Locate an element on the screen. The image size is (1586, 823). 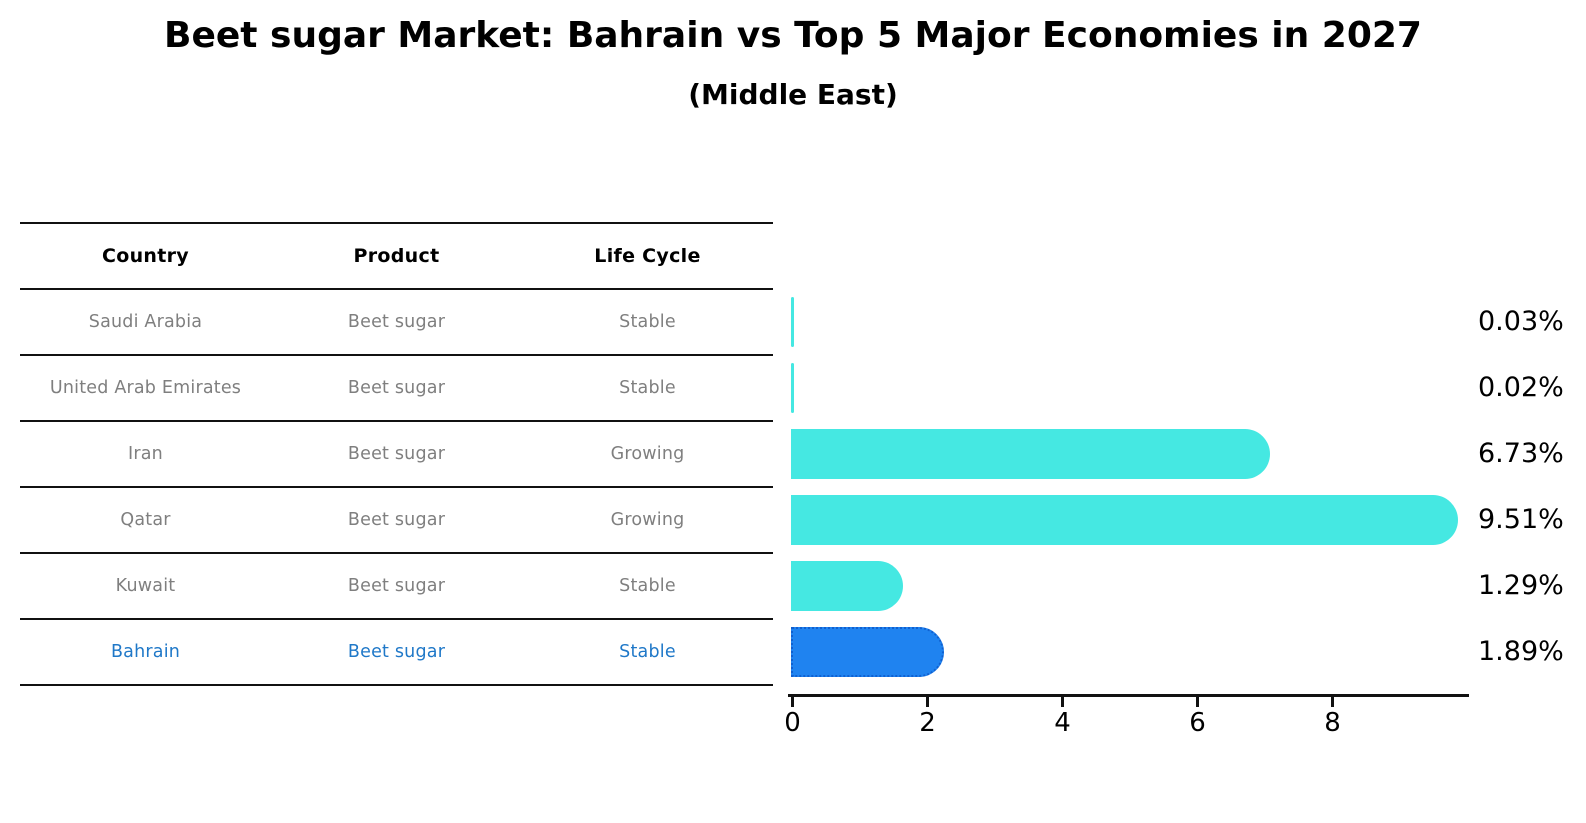
value-label-kuwait: 1.29% is located at coordinates (1521, 585).